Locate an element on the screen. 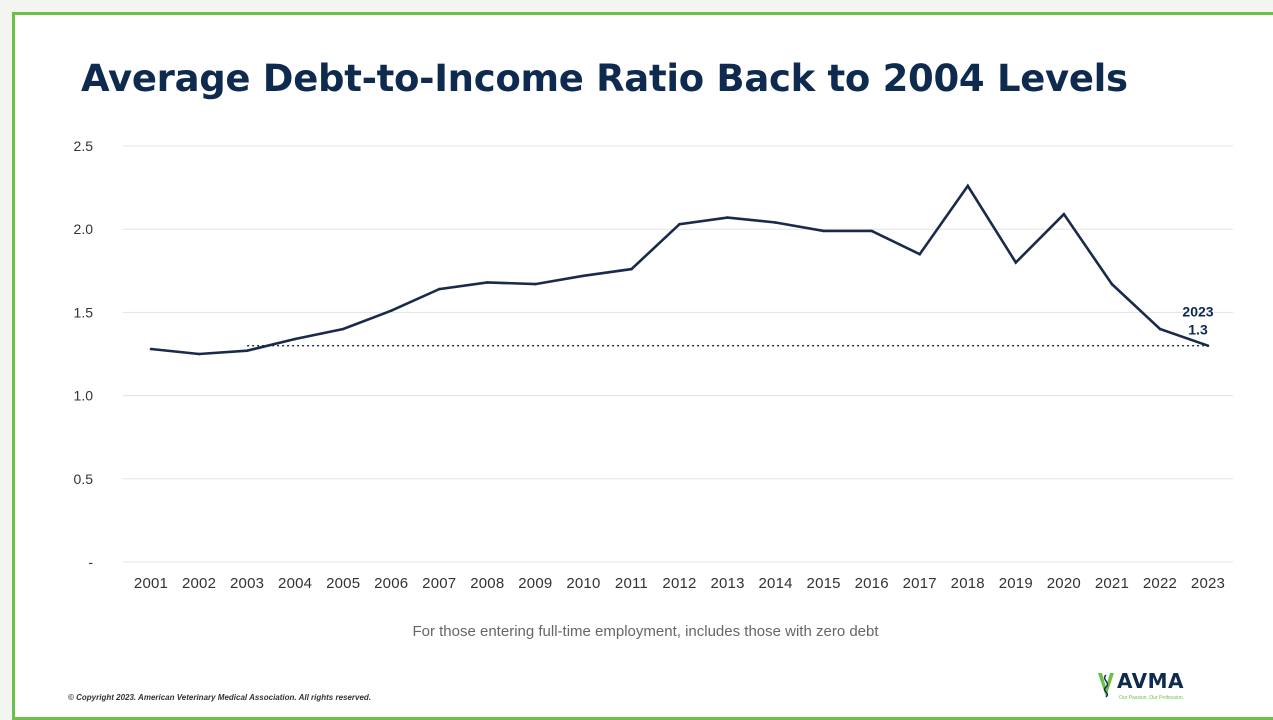 This screenshot has height=720, width=1273. avma-logo: AVMA Our Passion. Our Profession. is located at coordinates (1152, 687).